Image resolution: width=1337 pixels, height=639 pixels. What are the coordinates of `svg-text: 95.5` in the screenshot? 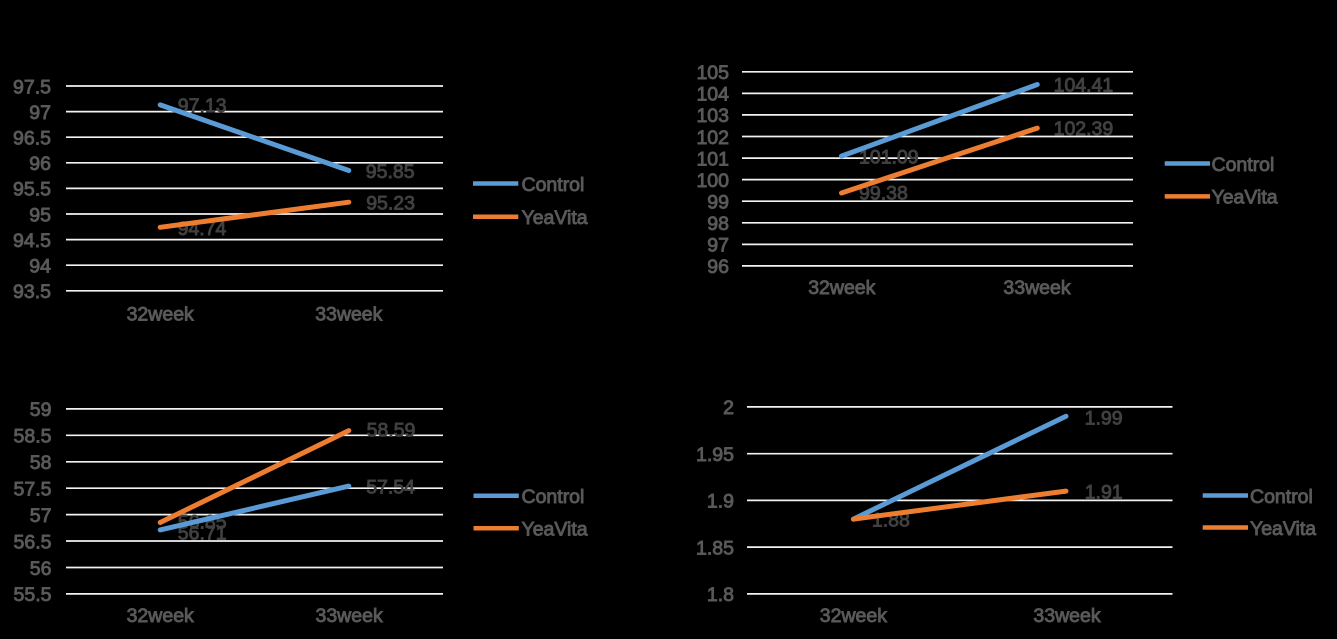 It's located at (32, 190).